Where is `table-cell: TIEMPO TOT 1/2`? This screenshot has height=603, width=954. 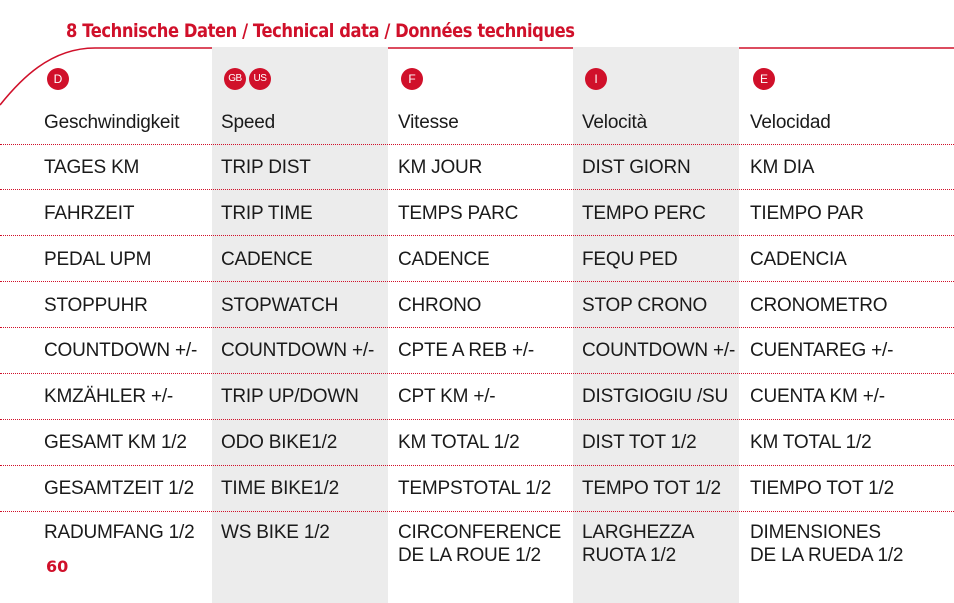 table-cell: TIEMPO TOT 1/2 is located at coordinates (822, 488).